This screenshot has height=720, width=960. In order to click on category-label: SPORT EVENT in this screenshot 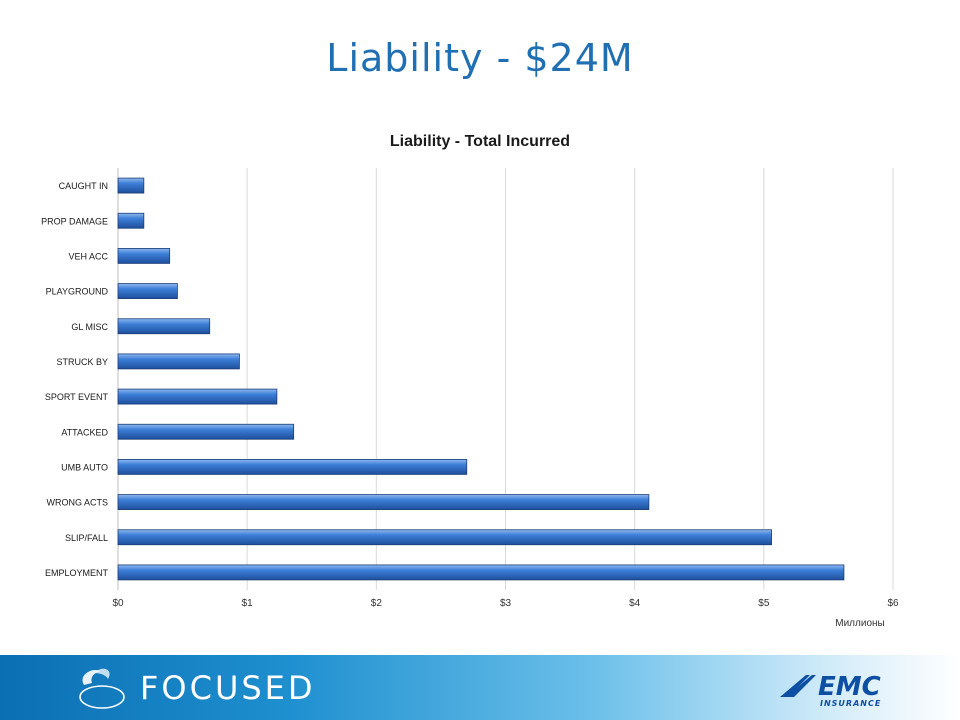, I will do `click(77, 397)`.